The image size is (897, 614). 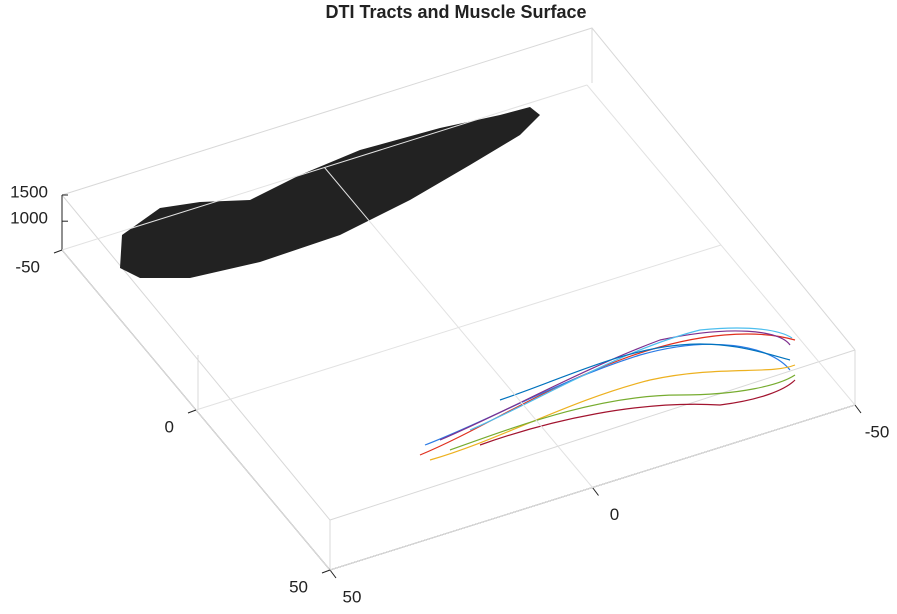 I want to click on y-tick-label: -50, so click(x=27, y=266).